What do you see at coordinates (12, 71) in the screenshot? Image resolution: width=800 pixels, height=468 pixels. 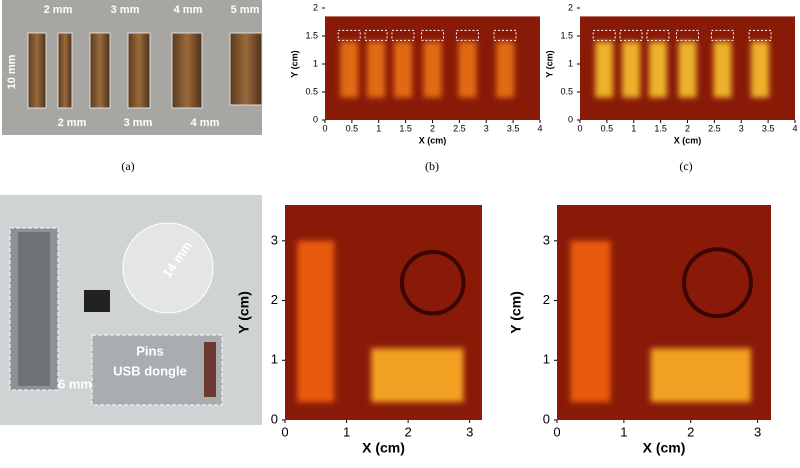 I see `photo-label: 10 mm` at bounding box center [12, 71].